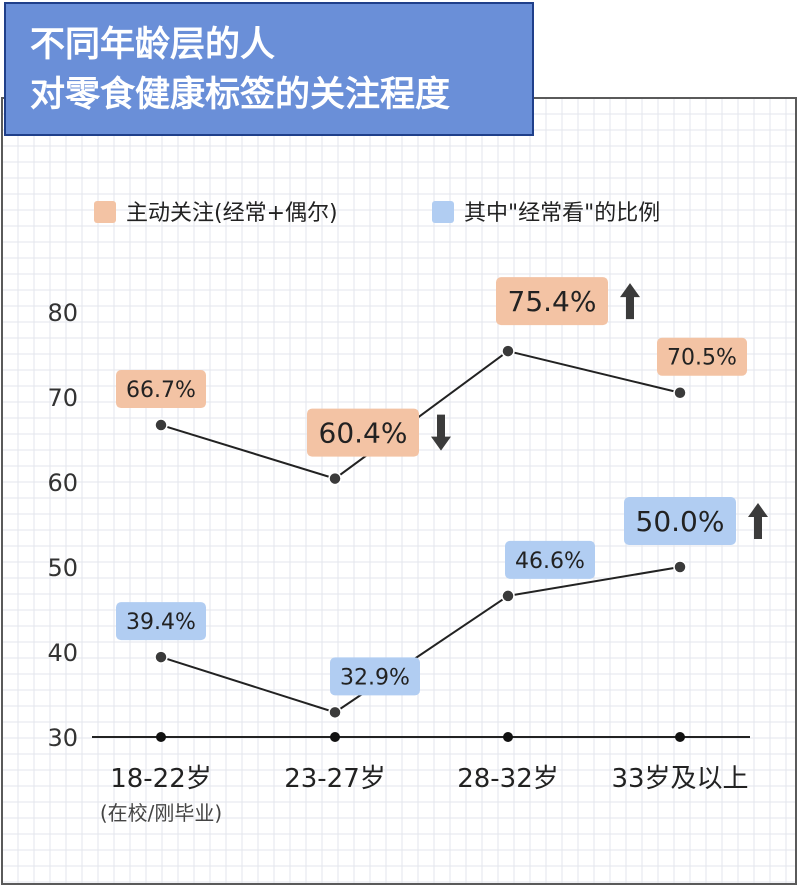 Image resolution: width=800 pixels, height=887 pixels. What do you see at coordinates (269, 69) in the screenshot?
I see `chart-title: 不同年龄层的人 对零食健康标签的关注程度` at bounding box center [269, 69].